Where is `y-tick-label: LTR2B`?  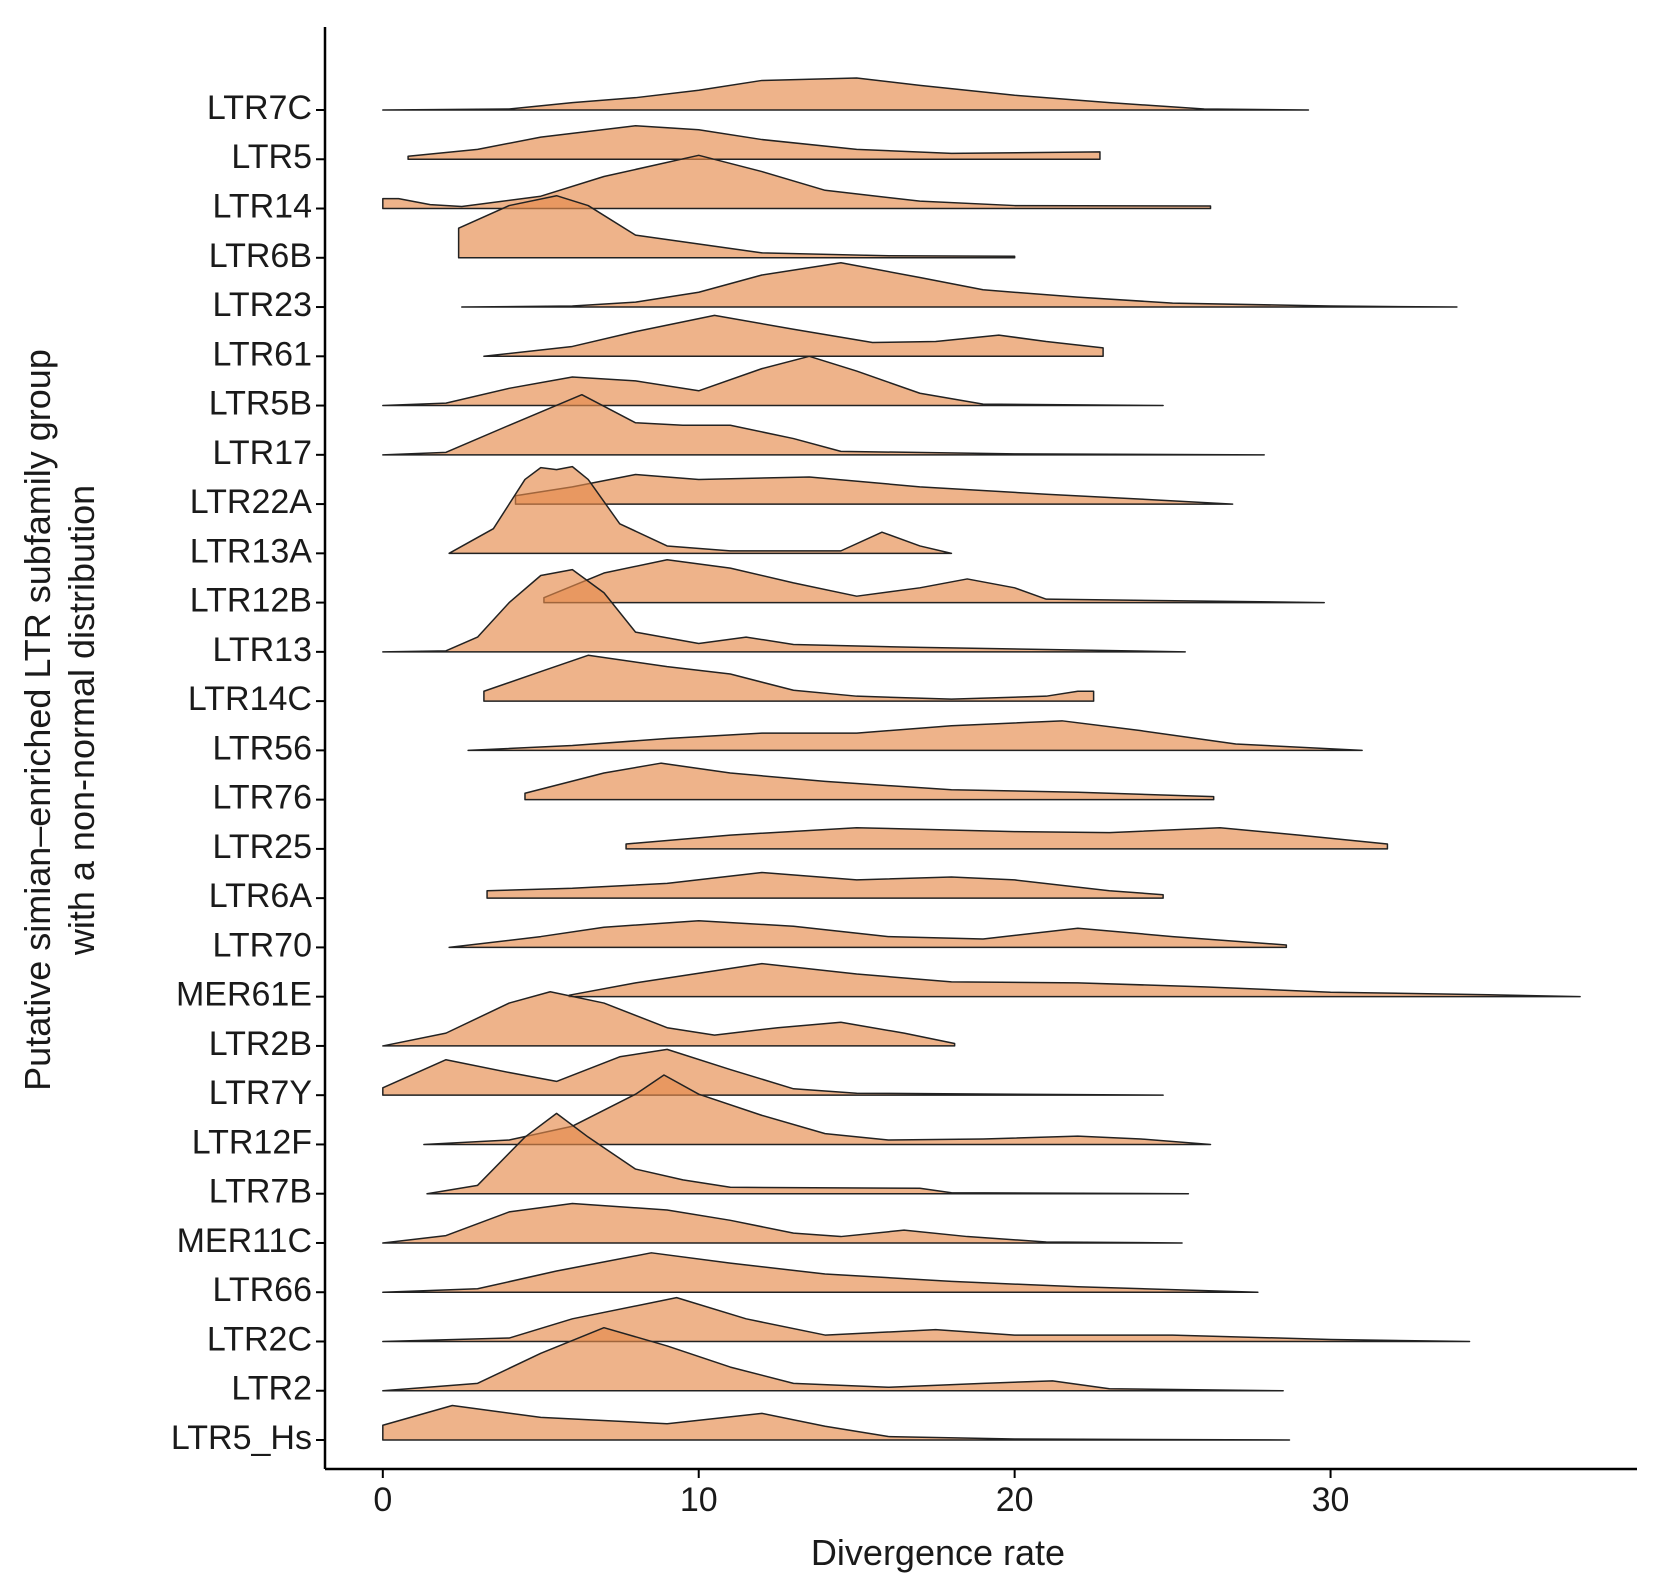
y-tick-label: LTR2B is located at coordinates (260, 1044).